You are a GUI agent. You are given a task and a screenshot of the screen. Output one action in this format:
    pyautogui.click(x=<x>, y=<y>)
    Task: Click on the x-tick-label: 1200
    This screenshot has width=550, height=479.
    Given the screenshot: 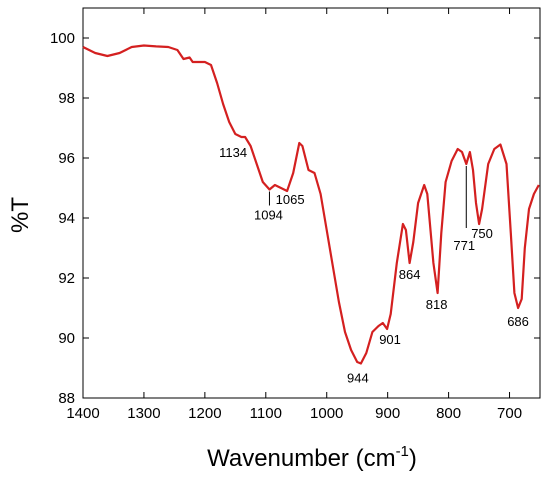 What is the action you would take?
    pyautogui.click(x=204, y=413)
    